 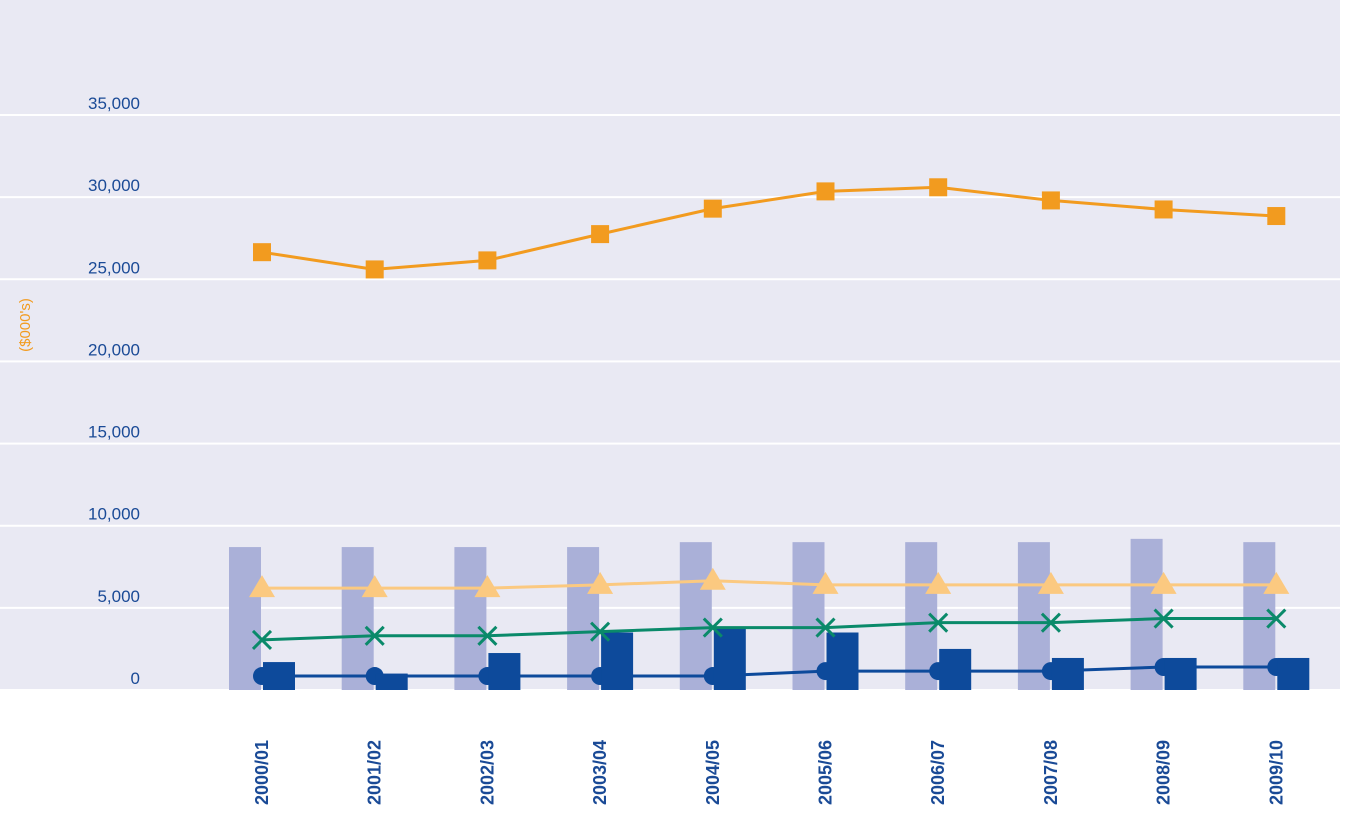 What do you see at coordinates (1051, 772) in the screenshot?
I see `x-tick-label: 2007/08` at bounding box center [1051, 772].